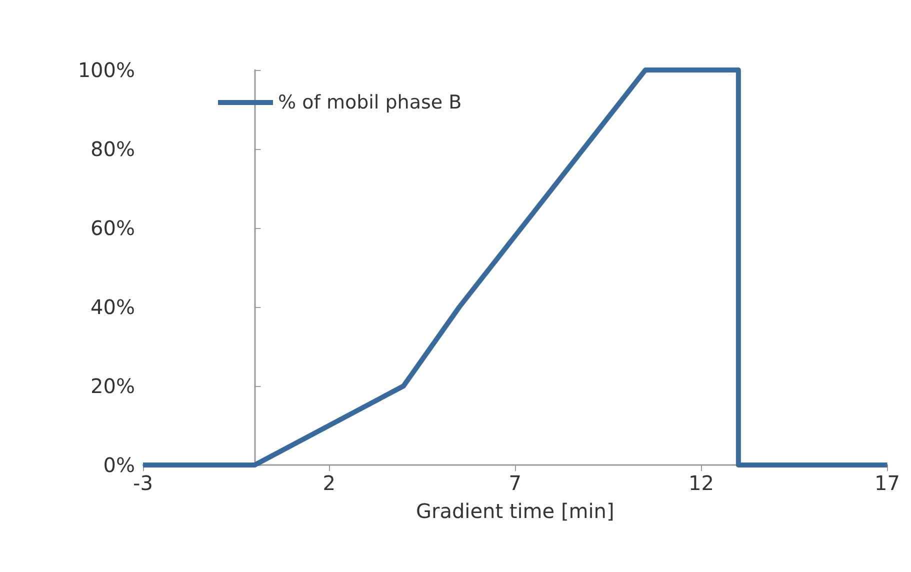 Image resolution: width=911 pixels, height=572 pixels. What do you see at coordinates (112, 149) in the screenshot?
I see `y-tick-label: 80%` at bounding box center [112, 149].